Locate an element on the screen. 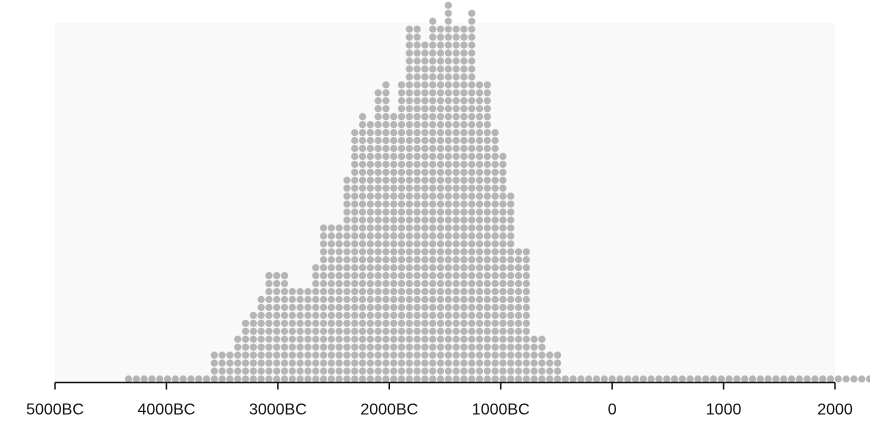  x-tick-label: 2000 is located at coordinates (835, 410).